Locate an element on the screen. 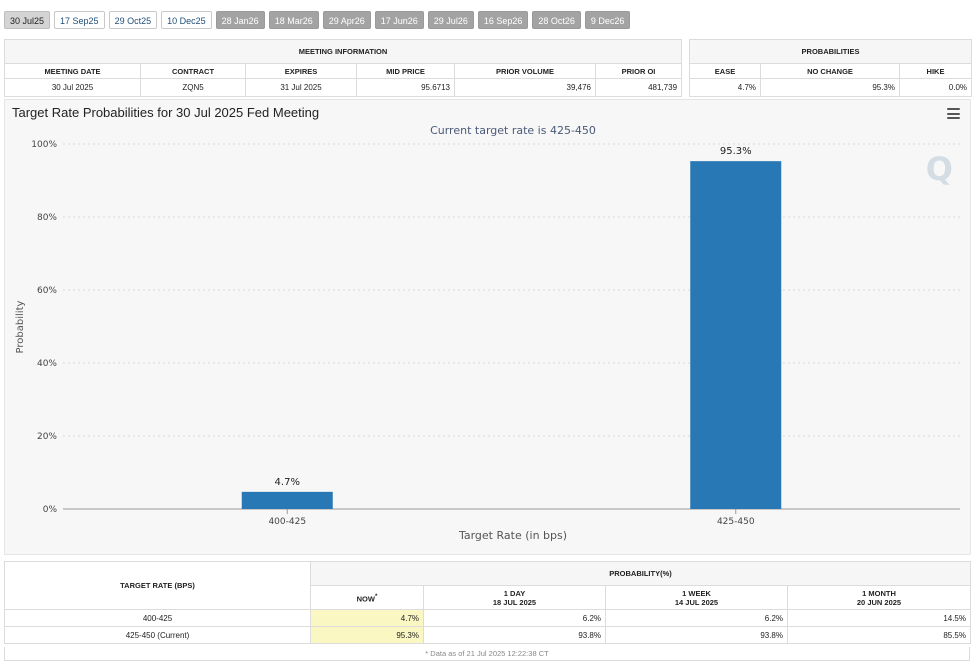  data-label: 4.7% is located at coordinates (287, 482).